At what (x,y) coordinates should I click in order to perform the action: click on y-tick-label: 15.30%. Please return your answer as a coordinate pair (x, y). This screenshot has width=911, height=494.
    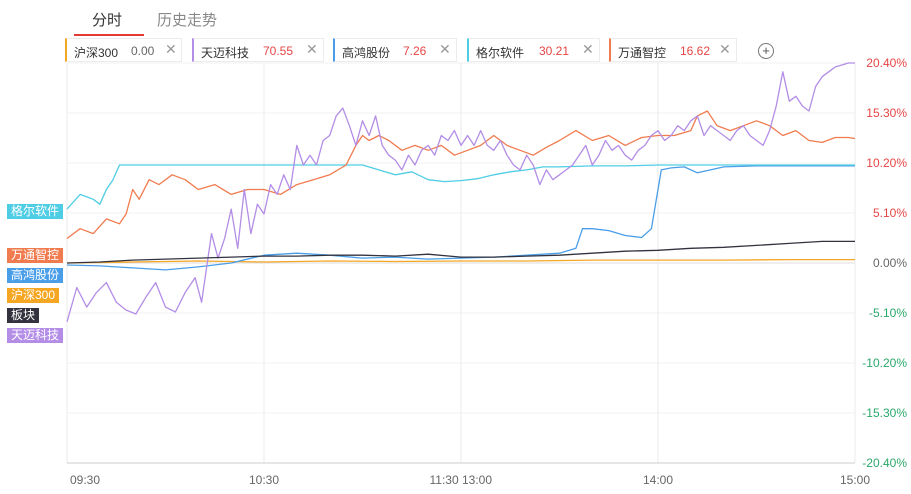
    Looking at the image, I should click on (886, 113).